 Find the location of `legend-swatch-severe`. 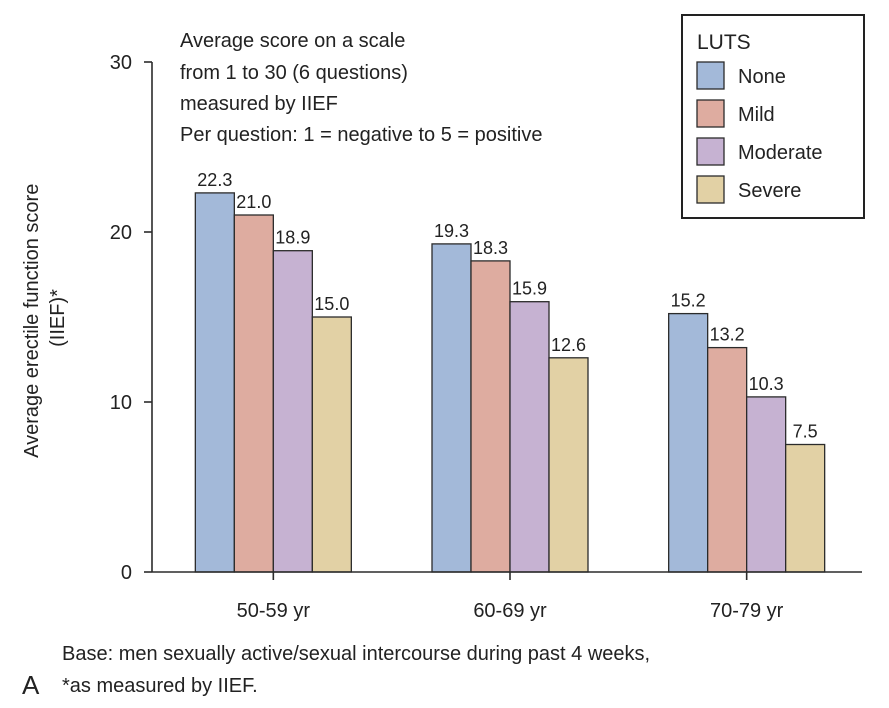

legend-swatch-severe is located at coordinates (710, 189).